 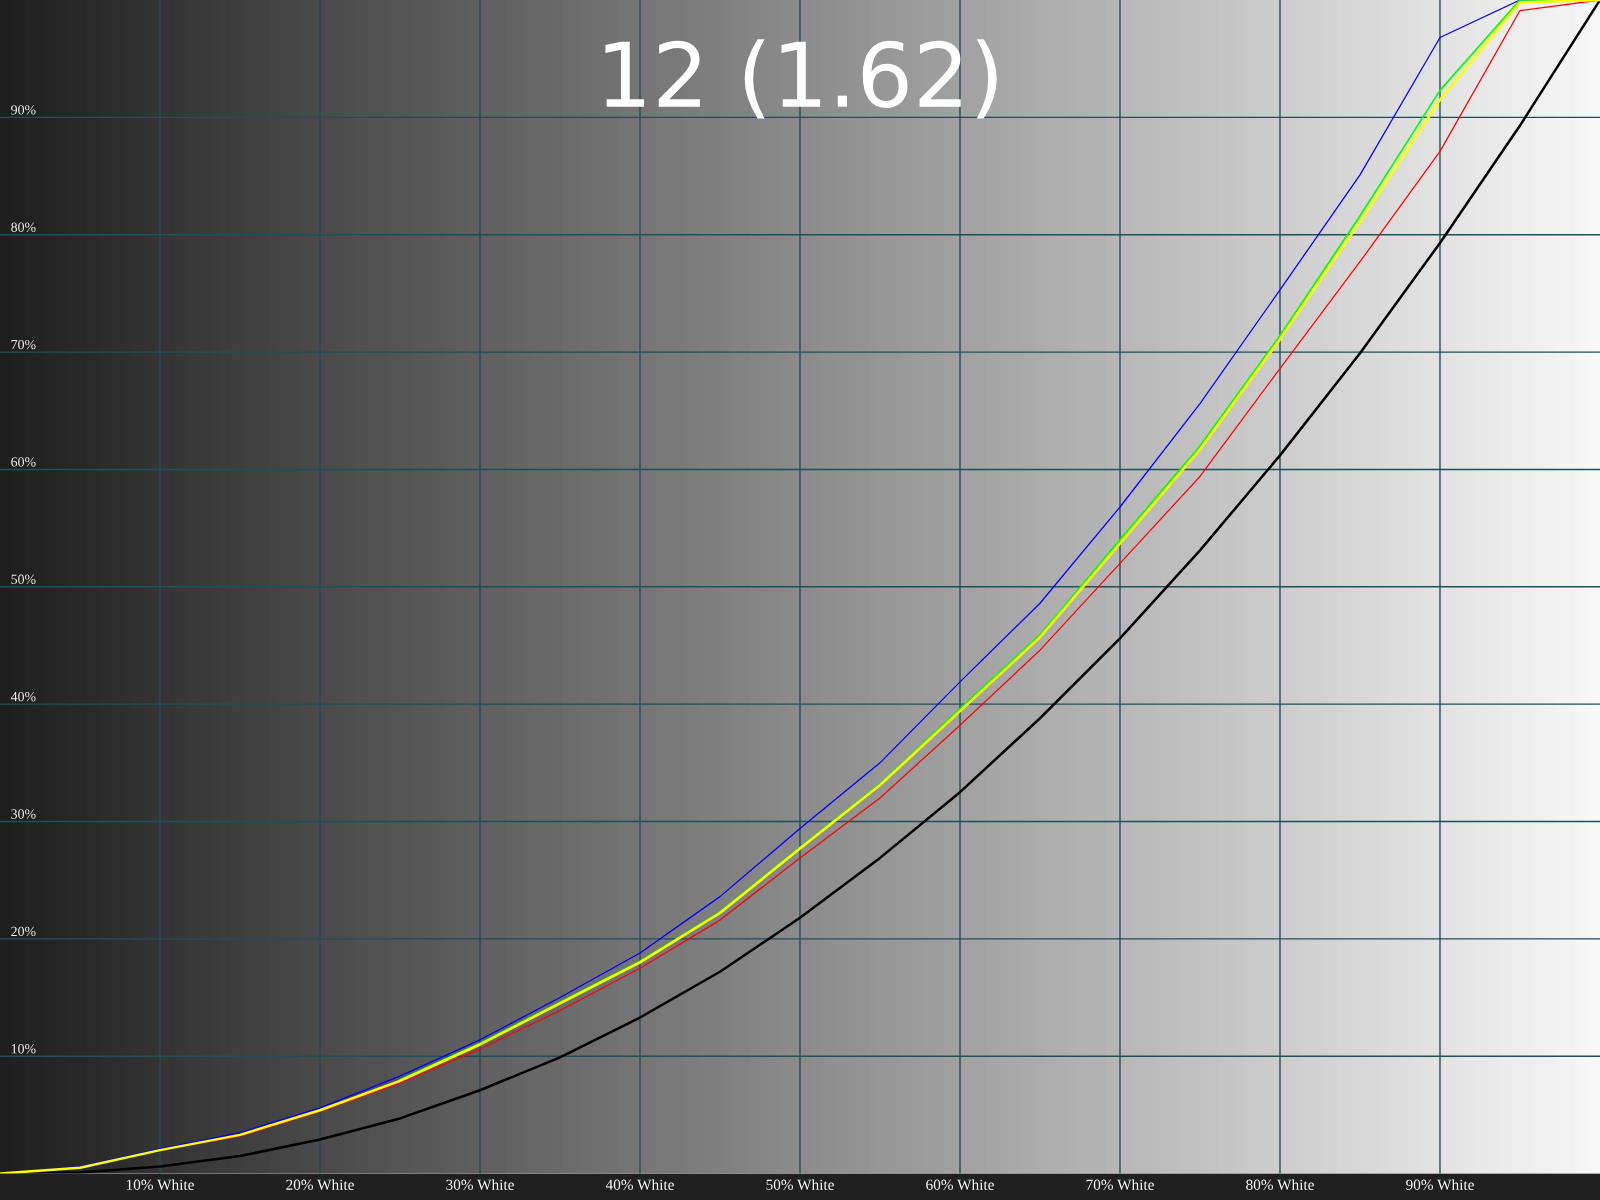 What do you see at coordinates (480, 1184) in the screenshot?
I see `x-tick-label: 30% White` at bounding box center [480, 1184].